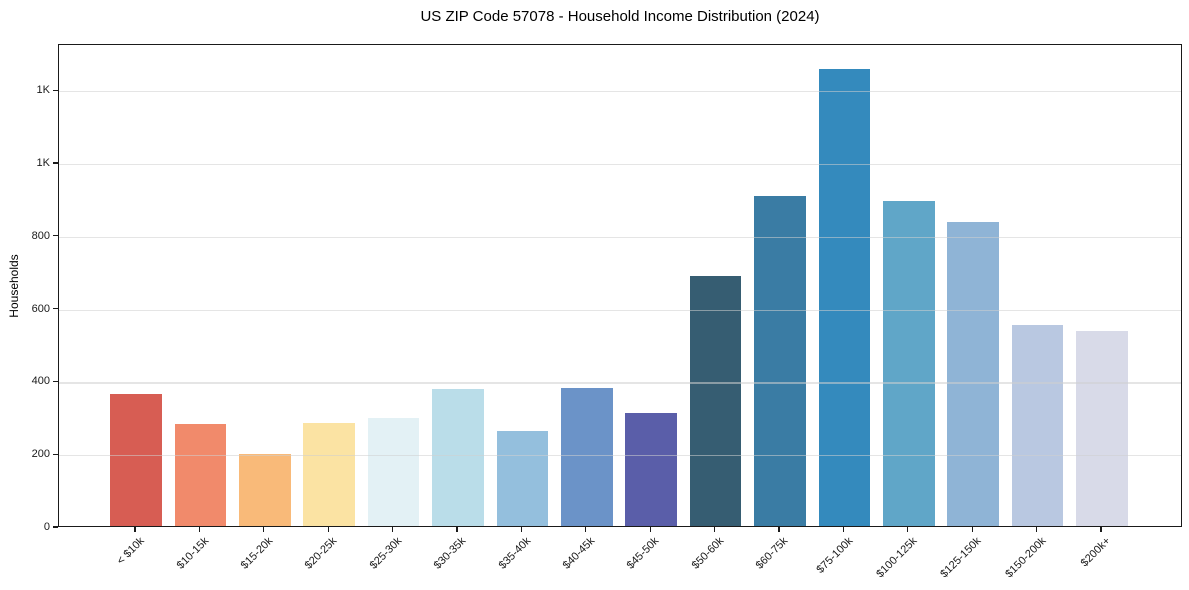 Image resolution: width=1189 pixels, height=590 pixels. What do you see at coordinates (643, 553) in the screenshot?
I see `x-tick-label-text: $45-50k` at bounding box center [643, 553].